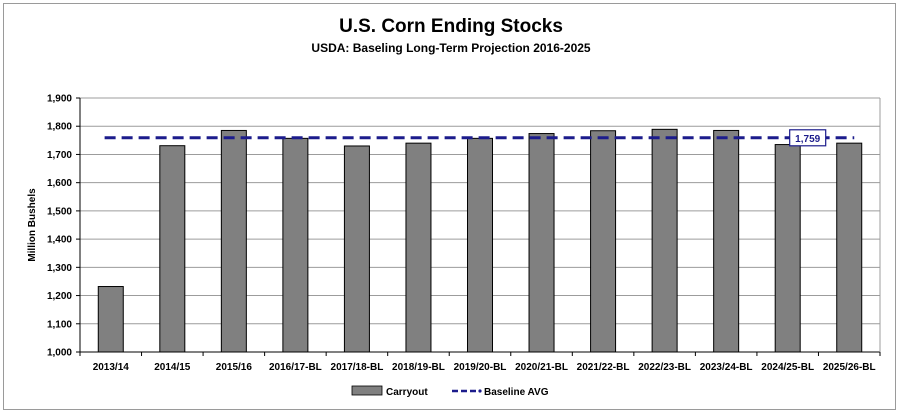  I want to click on legend-swatch-carryout, so click(367, 390).